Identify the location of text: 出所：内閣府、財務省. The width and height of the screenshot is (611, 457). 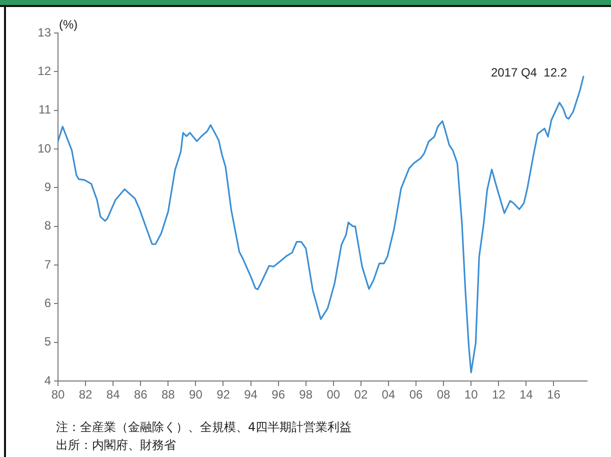
(116, 445).